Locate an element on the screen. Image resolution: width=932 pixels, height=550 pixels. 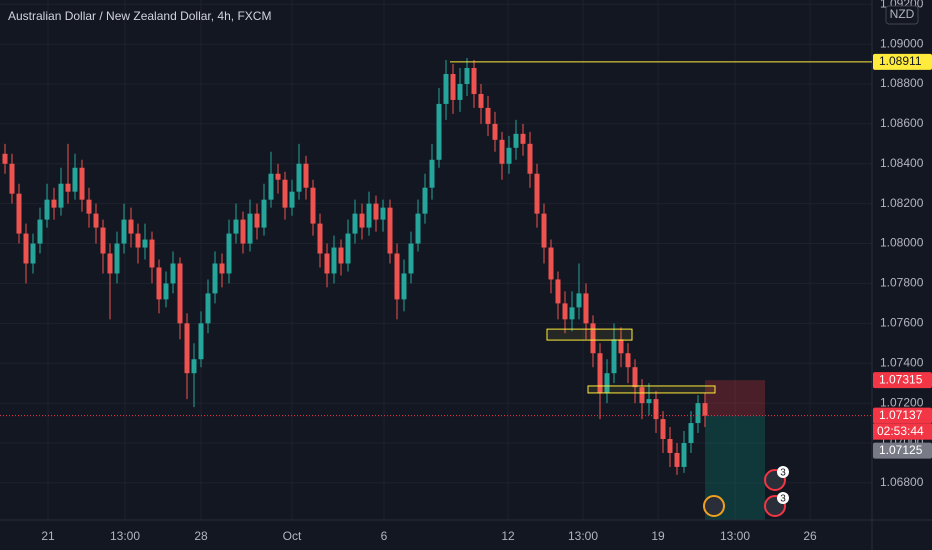
y-tick-label: 1.07200 is located at coordinates (902, 402).